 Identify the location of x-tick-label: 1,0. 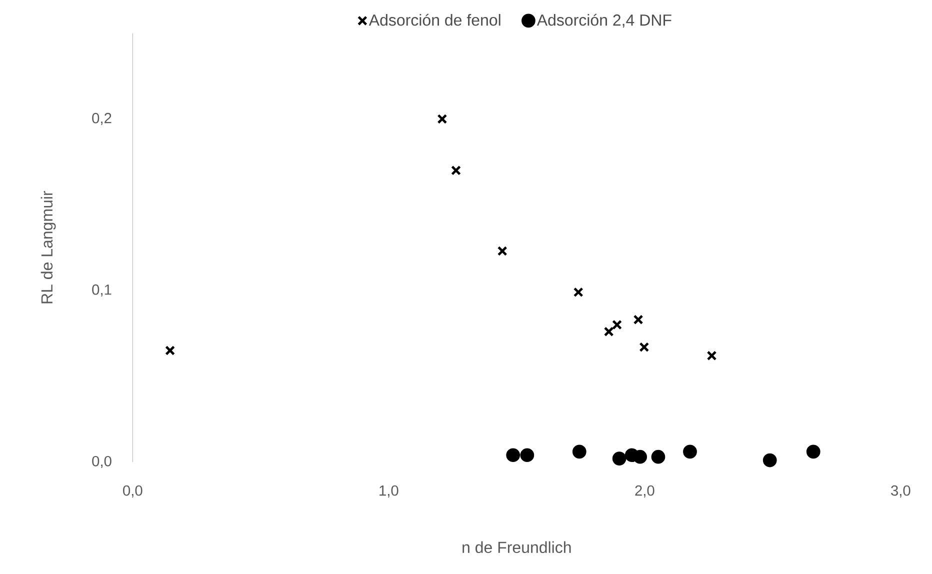
(389, 491).